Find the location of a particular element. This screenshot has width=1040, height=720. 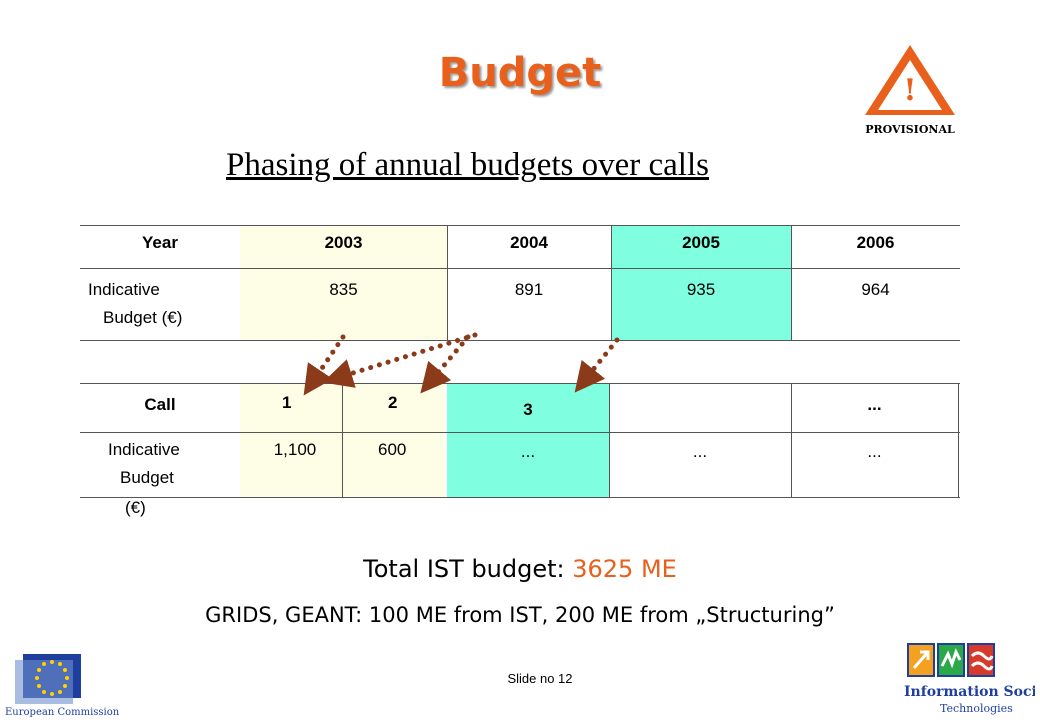

year-2003-column is located at coordinates (343, 282).